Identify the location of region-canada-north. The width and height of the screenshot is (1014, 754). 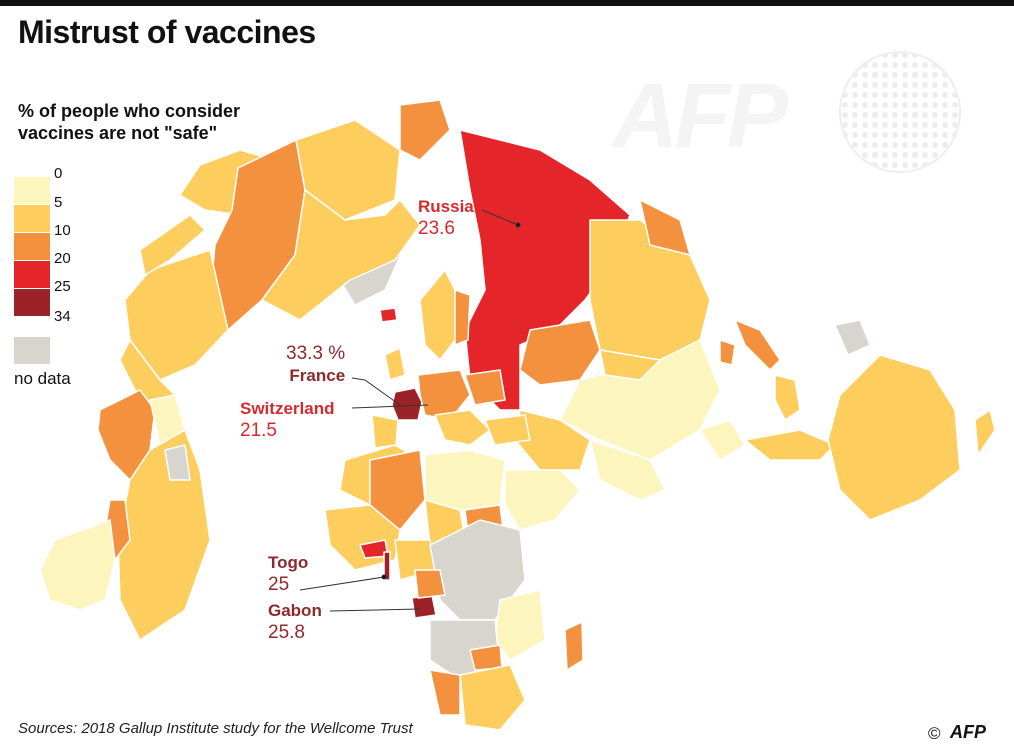
(425, 130).